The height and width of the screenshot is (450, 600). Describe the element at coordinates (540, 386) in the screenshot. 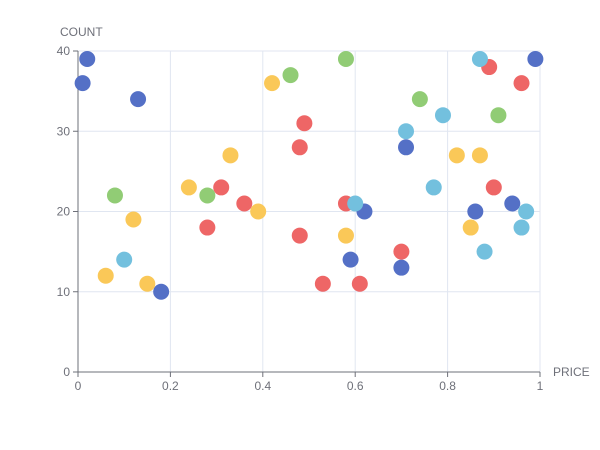

I see `x-tick-label: 1` at that location.